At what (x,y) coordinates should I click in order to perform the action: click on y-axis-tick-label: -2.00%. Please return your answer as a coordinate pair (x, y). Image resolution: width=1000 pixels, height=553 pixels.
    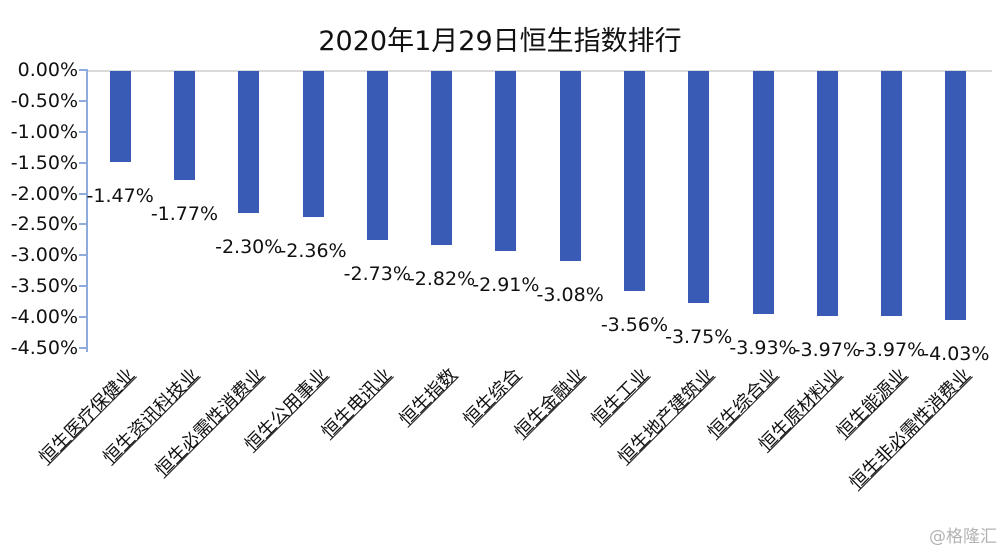
    Looking at the image, I should click on (44, 193).